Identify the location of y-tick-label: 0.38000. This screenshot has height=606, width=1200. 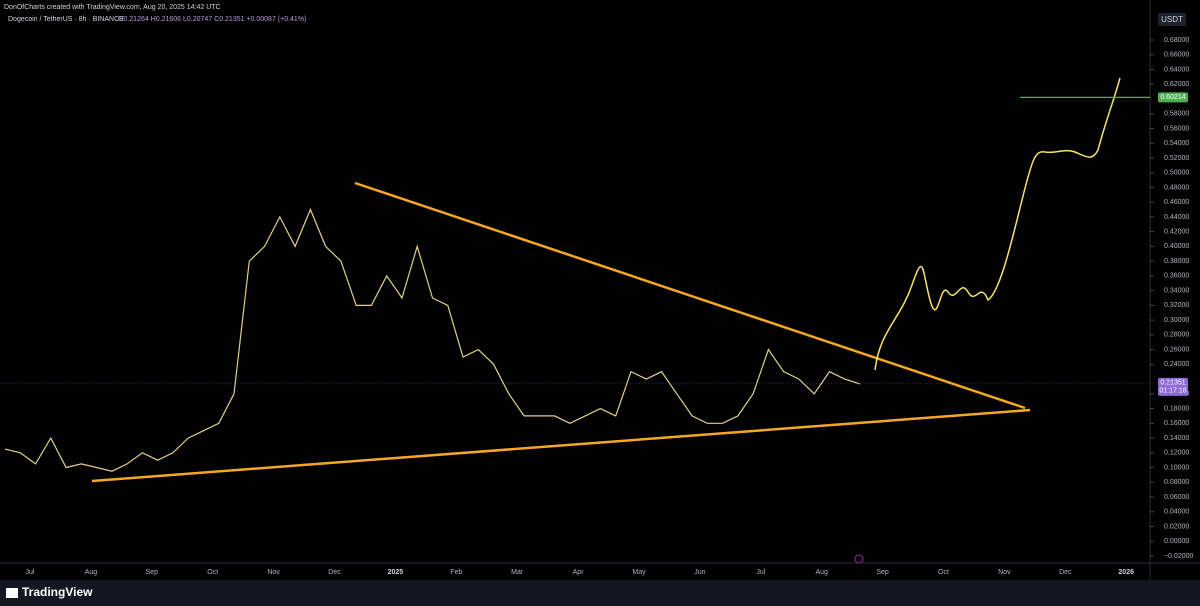
(1176, 261).